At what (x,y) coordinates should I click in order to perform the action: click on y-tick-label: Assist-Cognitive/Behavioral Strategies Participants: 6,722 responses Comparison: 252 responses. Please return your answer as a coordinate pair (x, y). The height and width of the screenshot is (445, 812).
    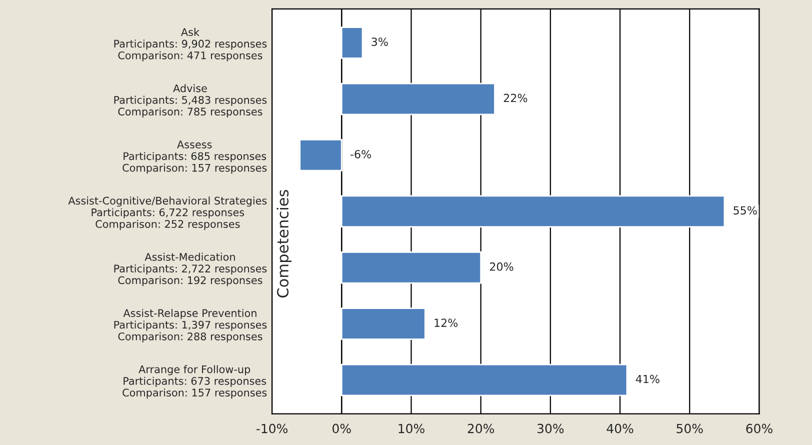
    Looking at the image, I should click on (167, 213).